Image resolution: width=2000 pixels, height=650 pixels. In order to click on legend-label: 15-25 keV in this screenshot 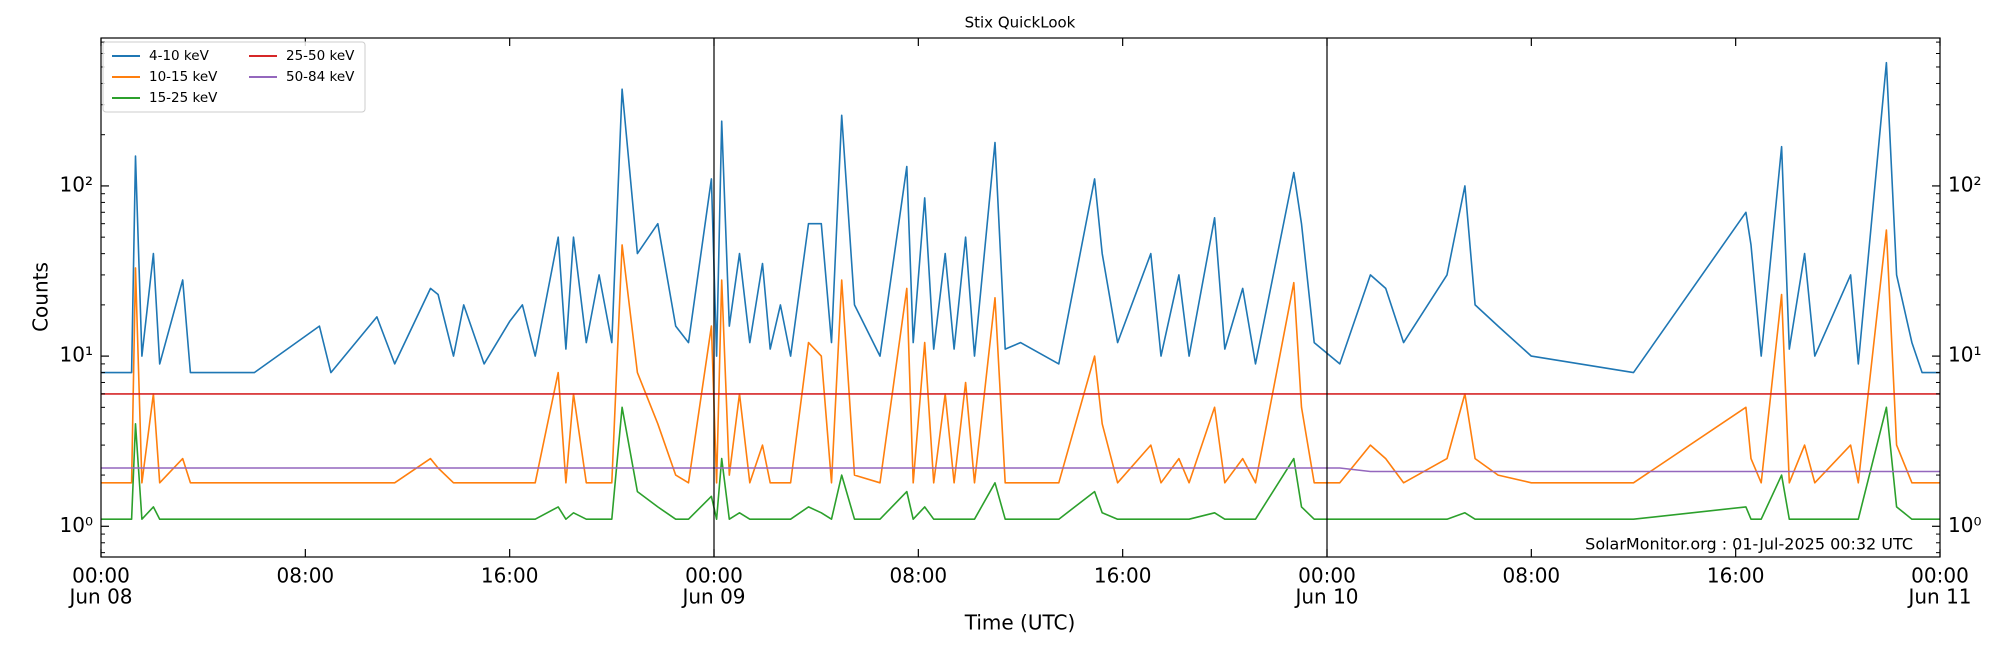, I will do `click(183, 98)`.